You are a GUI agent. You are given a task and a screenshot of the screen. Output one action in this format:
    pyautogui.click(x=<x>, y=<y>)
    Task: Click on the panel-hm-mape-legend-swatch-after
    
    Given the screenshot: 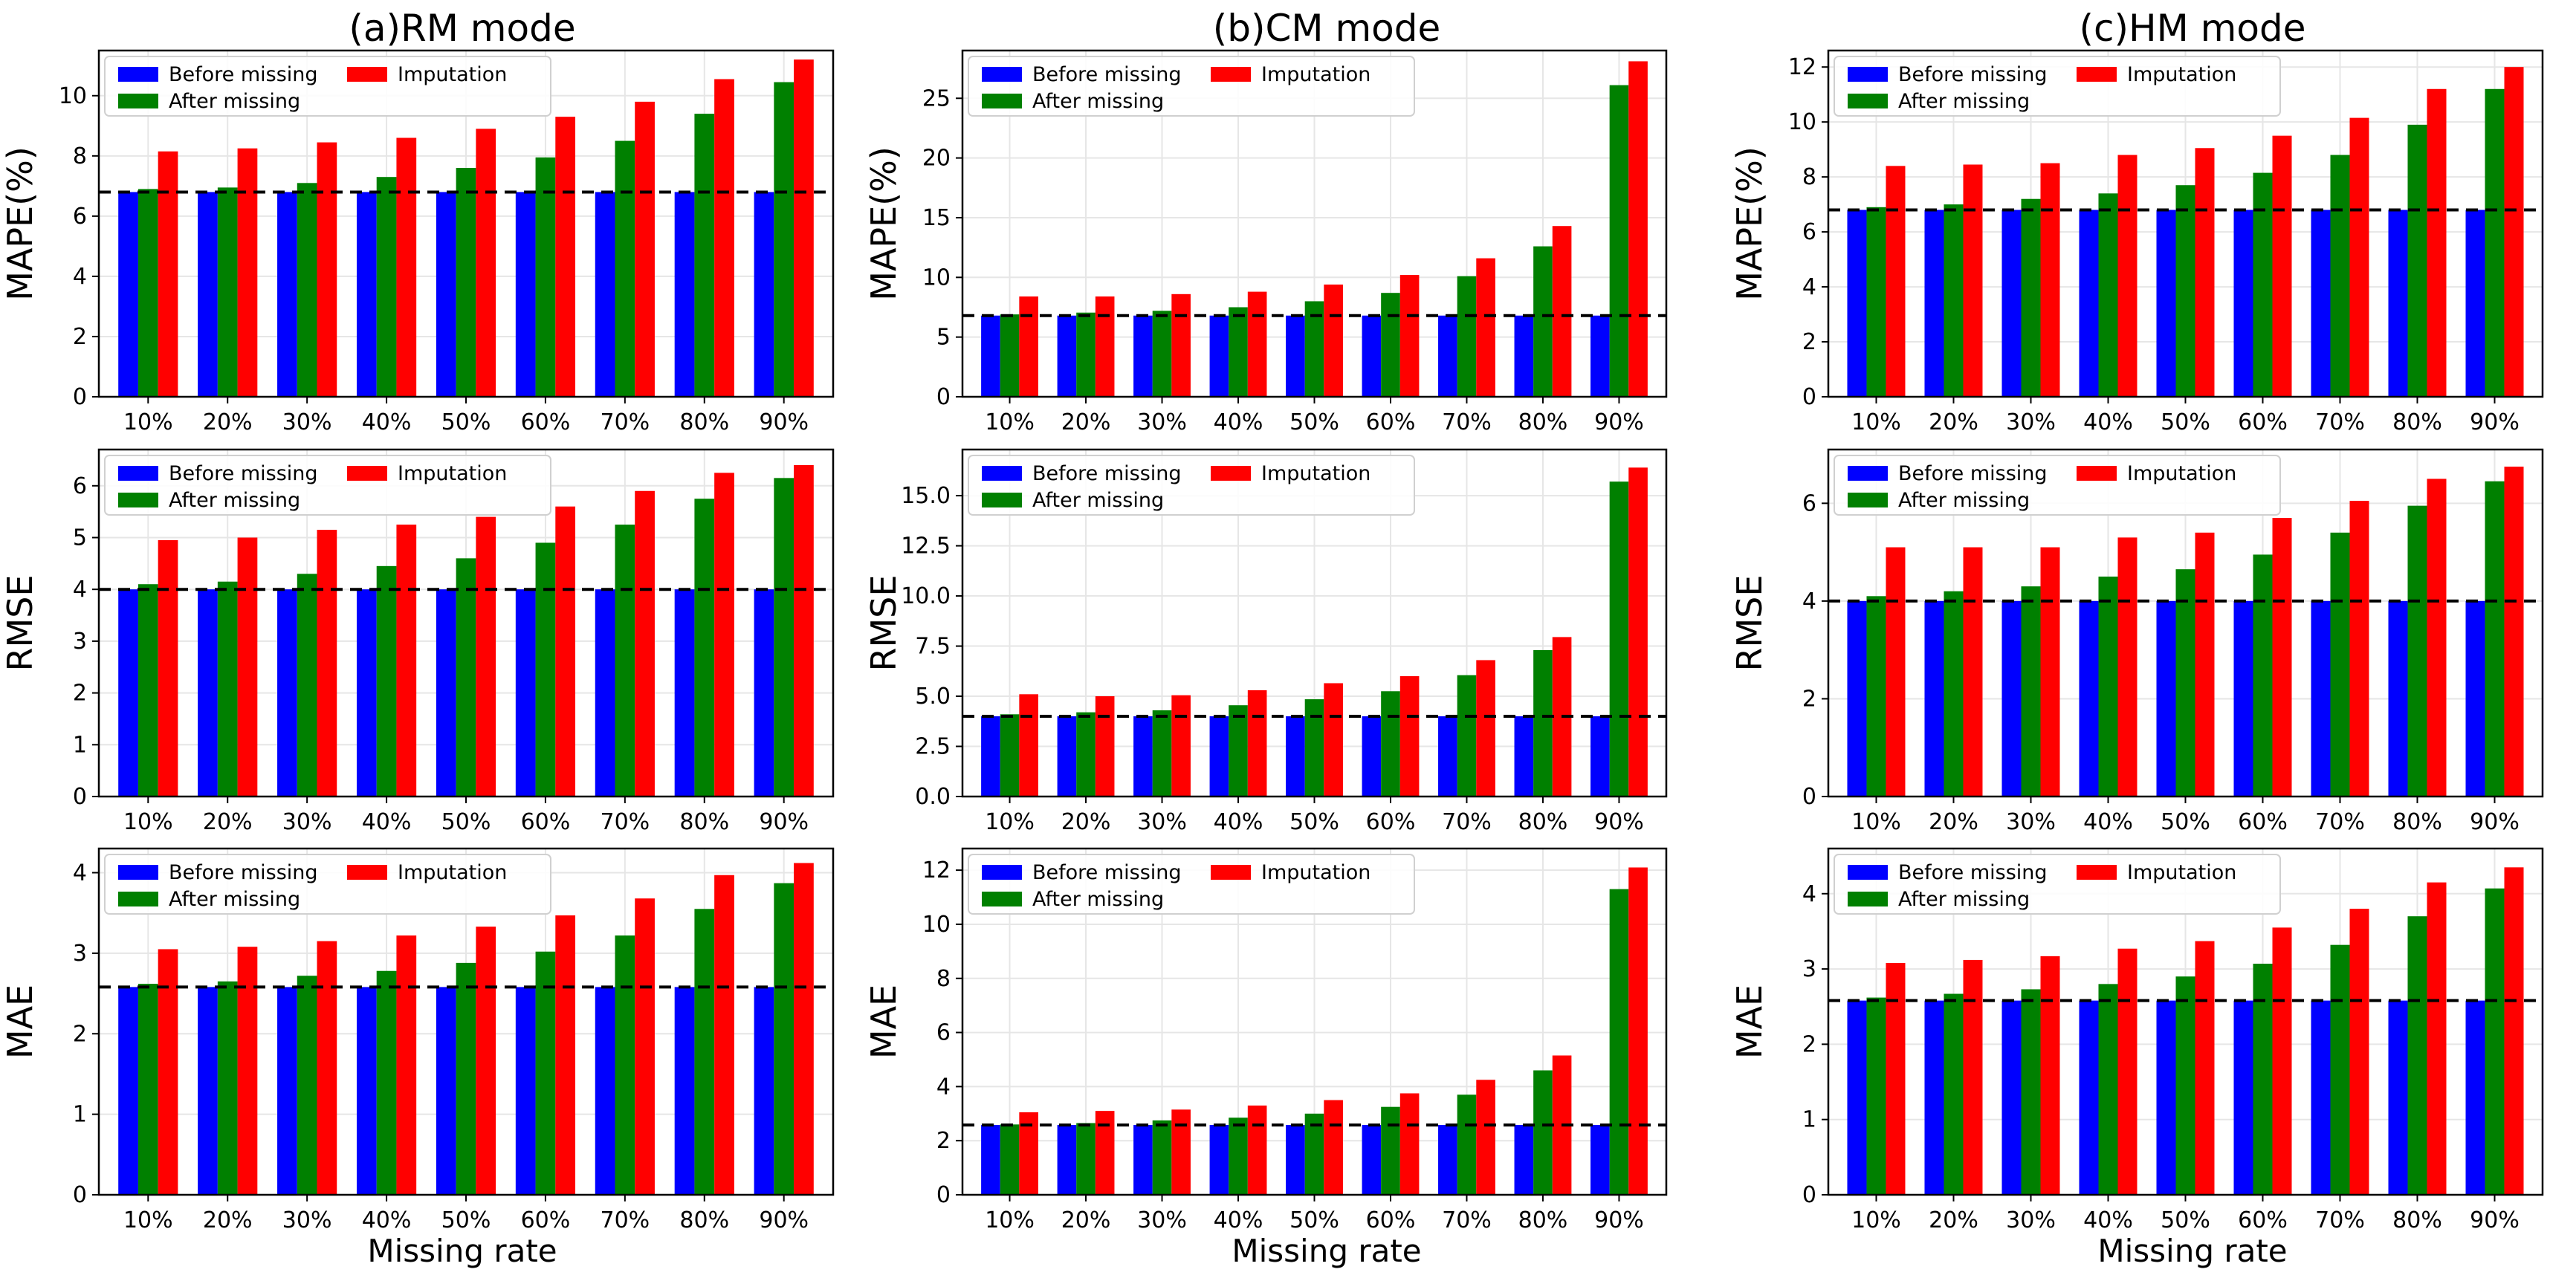 What is the action you would take?
    pyautogui.click(x=1868, y=101)
    